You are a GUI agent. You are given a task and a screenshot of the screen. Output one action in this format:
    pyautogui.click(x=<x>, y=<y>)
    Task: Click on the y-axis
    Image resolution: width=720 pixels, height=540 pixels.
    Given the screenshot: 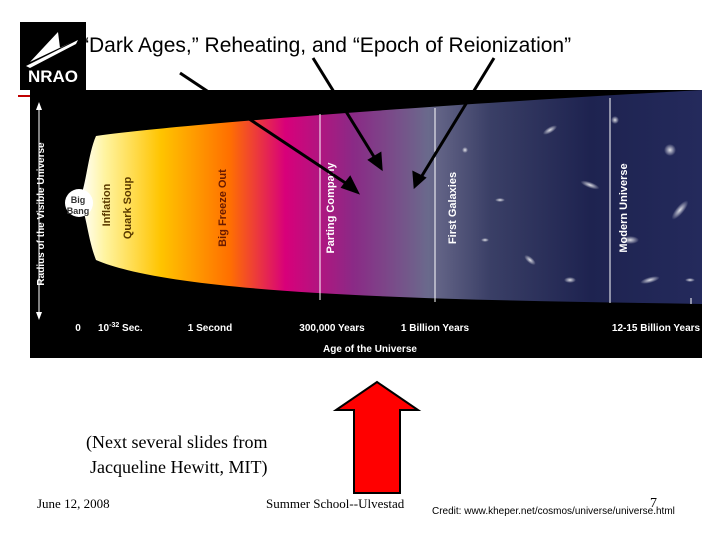 What is the action you would take?
    pyautogui.click(x=39, y=211)
    